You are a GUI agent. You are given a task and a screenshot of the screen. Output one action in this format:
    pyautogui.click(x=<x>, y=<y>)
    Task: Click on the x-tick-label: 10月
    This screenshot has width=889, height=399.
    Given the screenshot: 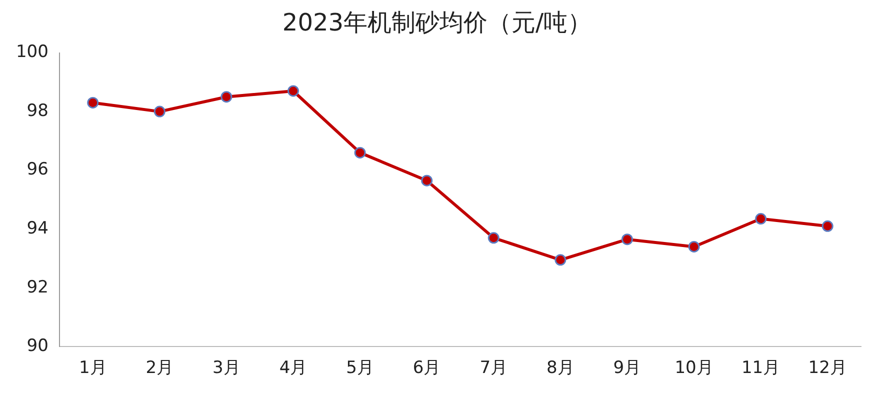 What is the action you would take?
    pyautogui.click(x=694, y=368)
    